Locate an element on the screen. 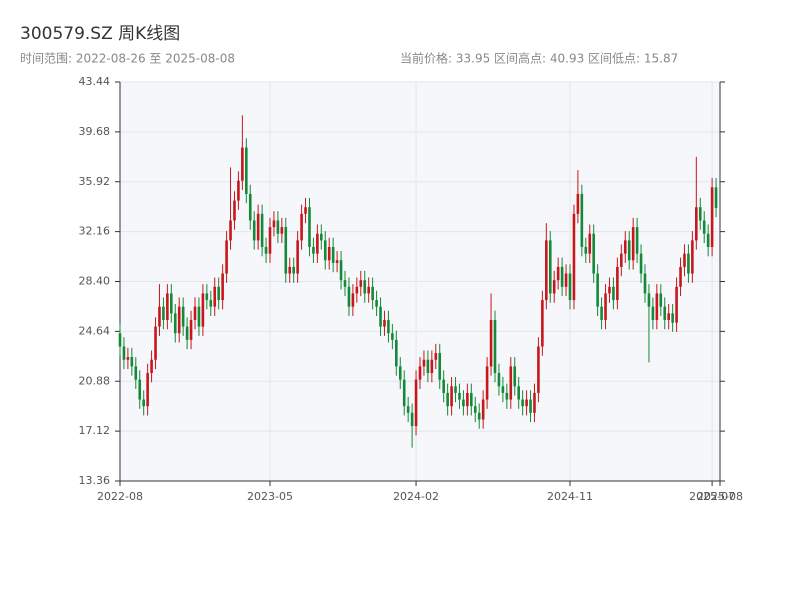 The image size is (800, 604). x-tick-label: 2025-08 is located at coordinates (720, 496).